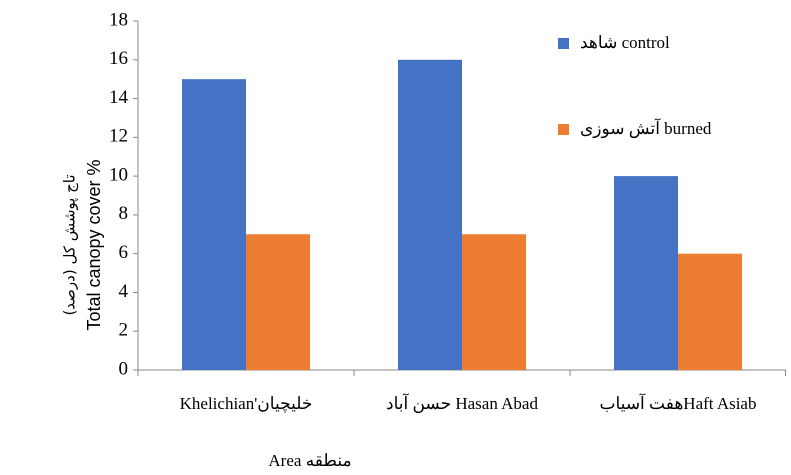 This screenshot has height=475, width=791. What do you see at coordinates (118, 174) in the screenshot?
I see `y-tick-label: 10` at bounding box center [118, 174].